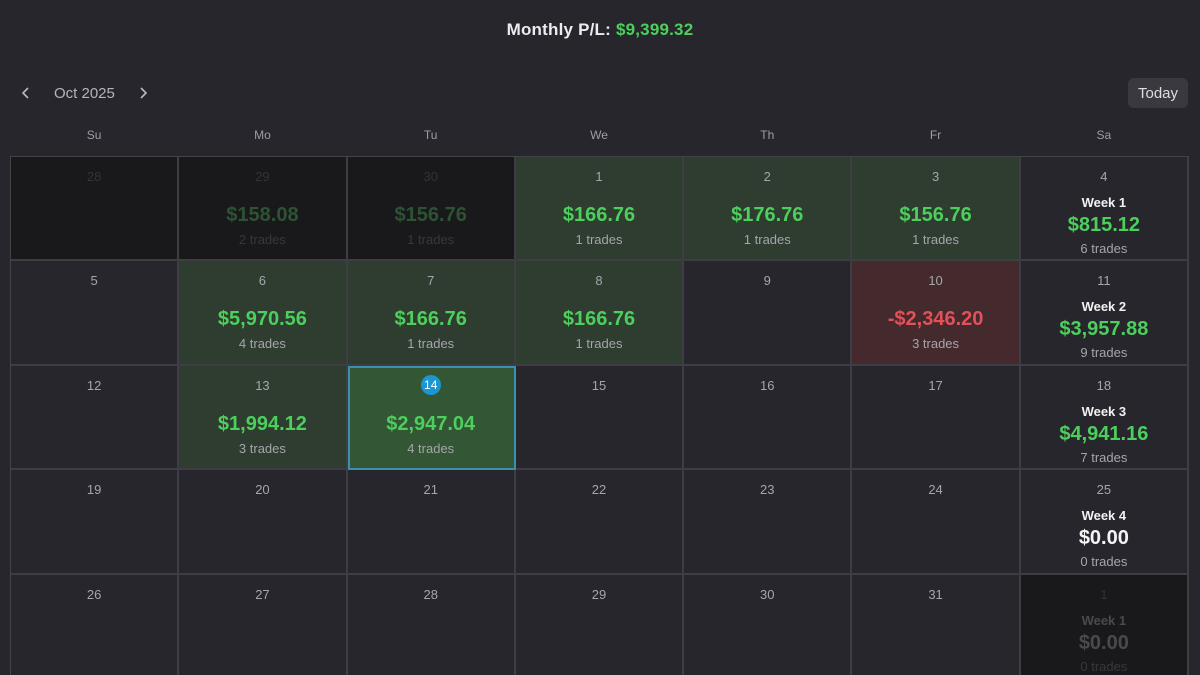 This screenshot has height=675, width=1200. What do you see at coordinates (263, 313) in the screenshot?
I see `day-cell: 6 $5,970.56 4 trades` at bounding box center [263, 313].